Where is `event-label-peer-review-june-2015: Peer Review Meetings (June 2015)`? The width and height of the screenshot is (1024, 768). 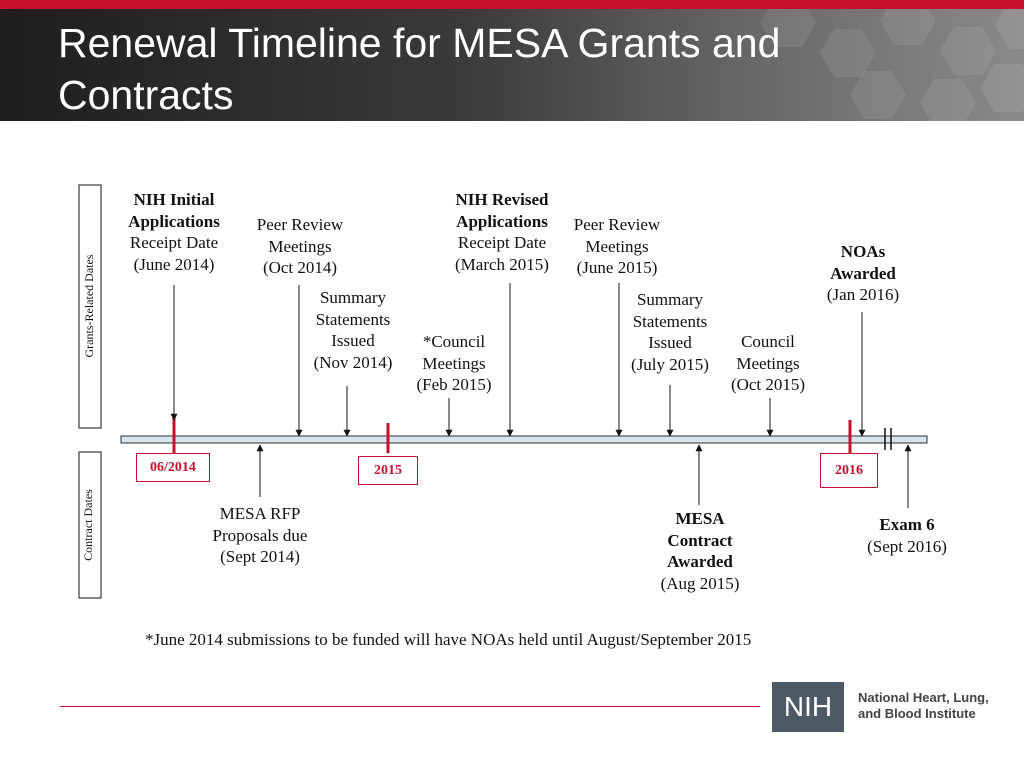 event-label-peer-review-june-2015: Peer Review Meetings (June 2015) is located at coordinates (617, 246).